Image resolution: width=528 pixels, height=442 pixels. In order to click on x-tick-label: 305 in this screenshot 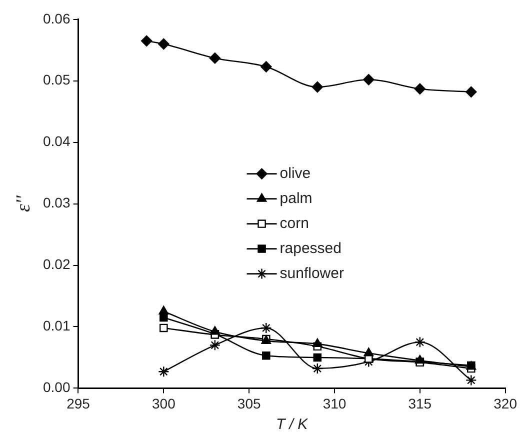, I will do `click(249, 403)`.